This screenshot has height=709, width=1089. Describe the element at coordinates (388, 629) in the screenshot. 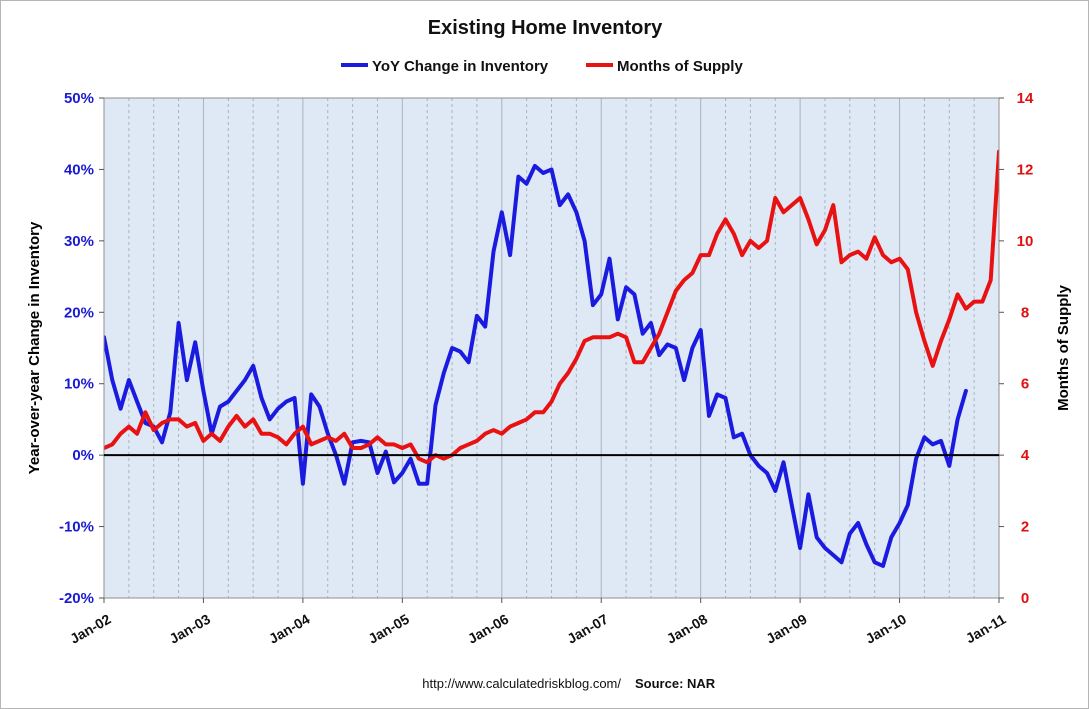

I see `x-tick-label: Jan-05` at that location.